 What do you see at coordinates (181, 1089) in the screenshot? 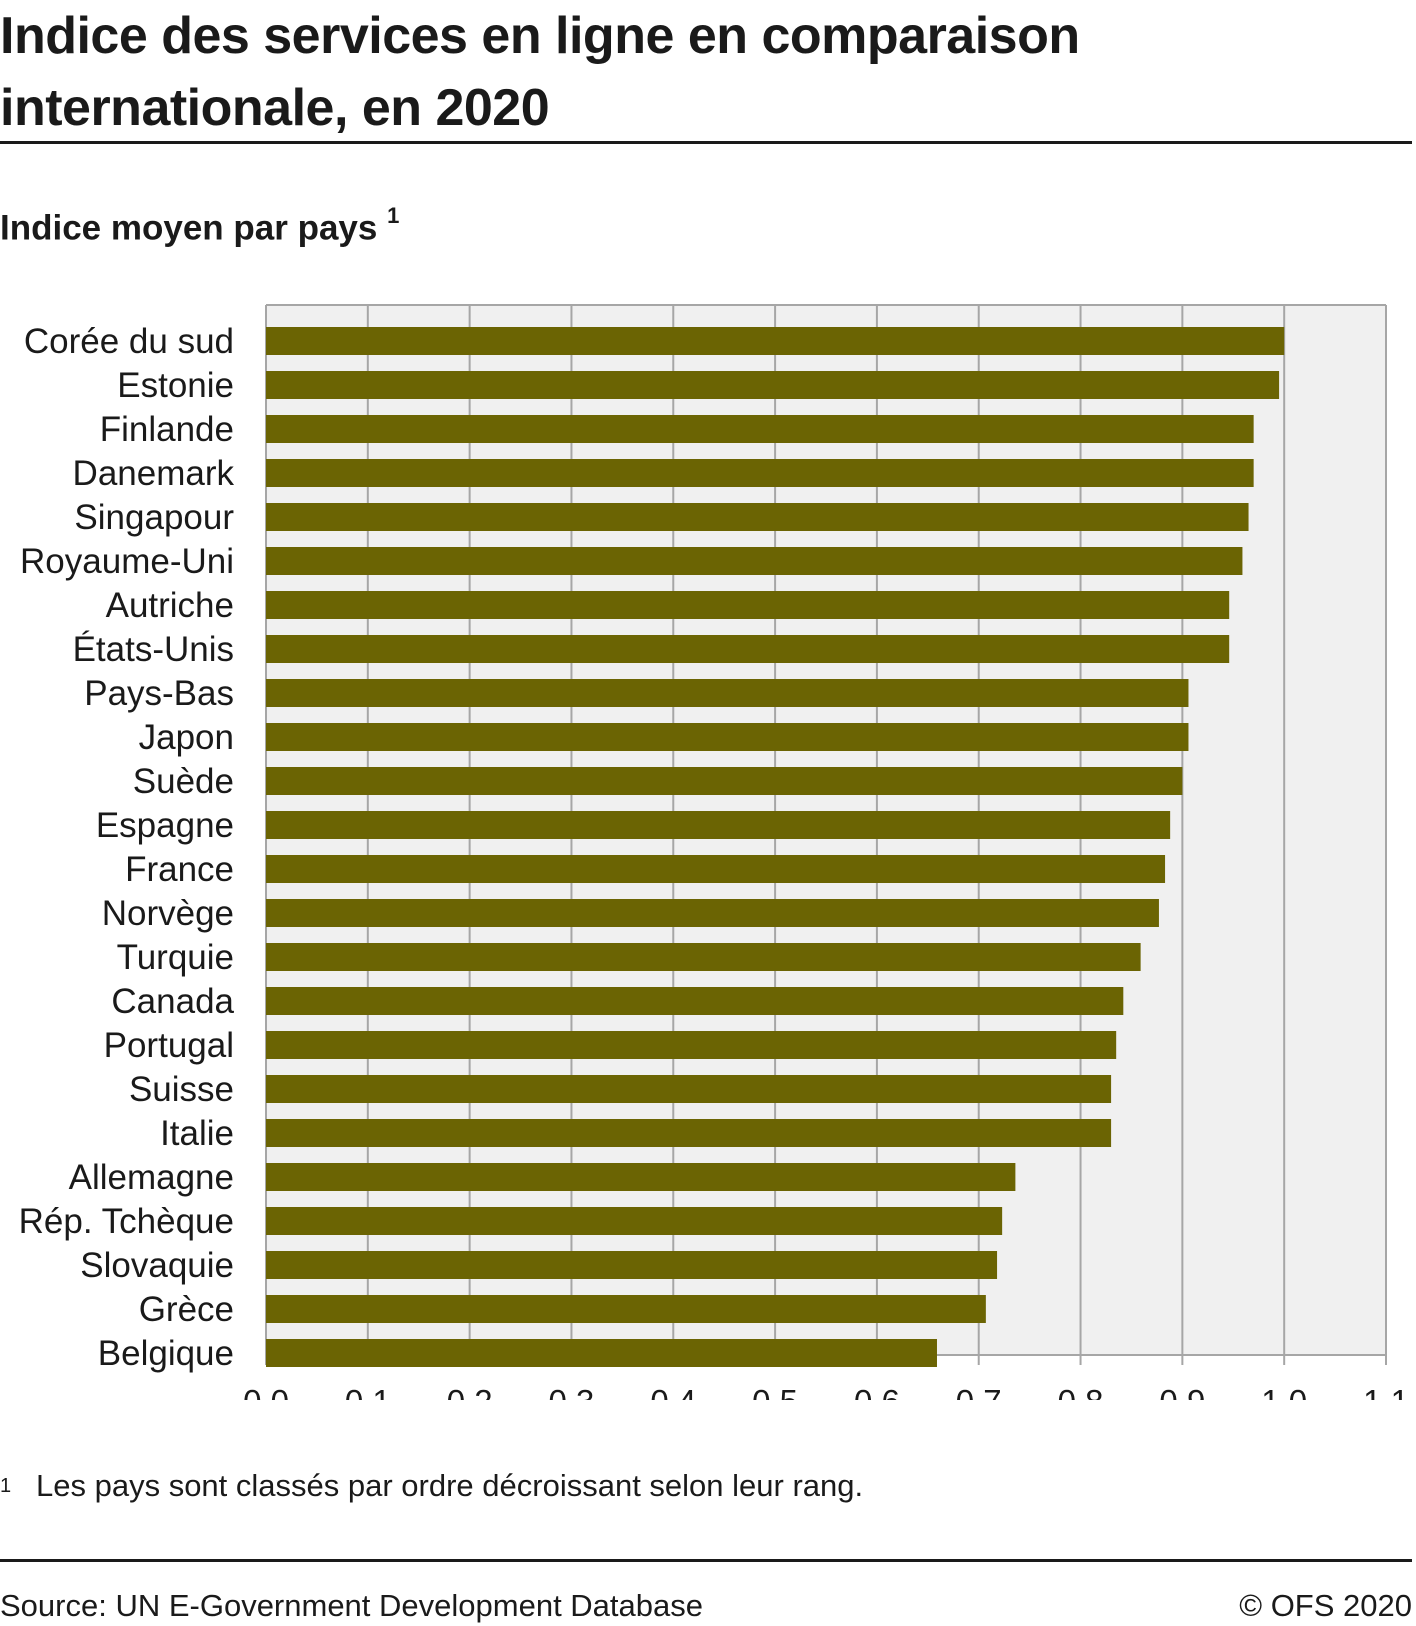
I see `category-label: Suisse` at bounding box center [181, 1089].